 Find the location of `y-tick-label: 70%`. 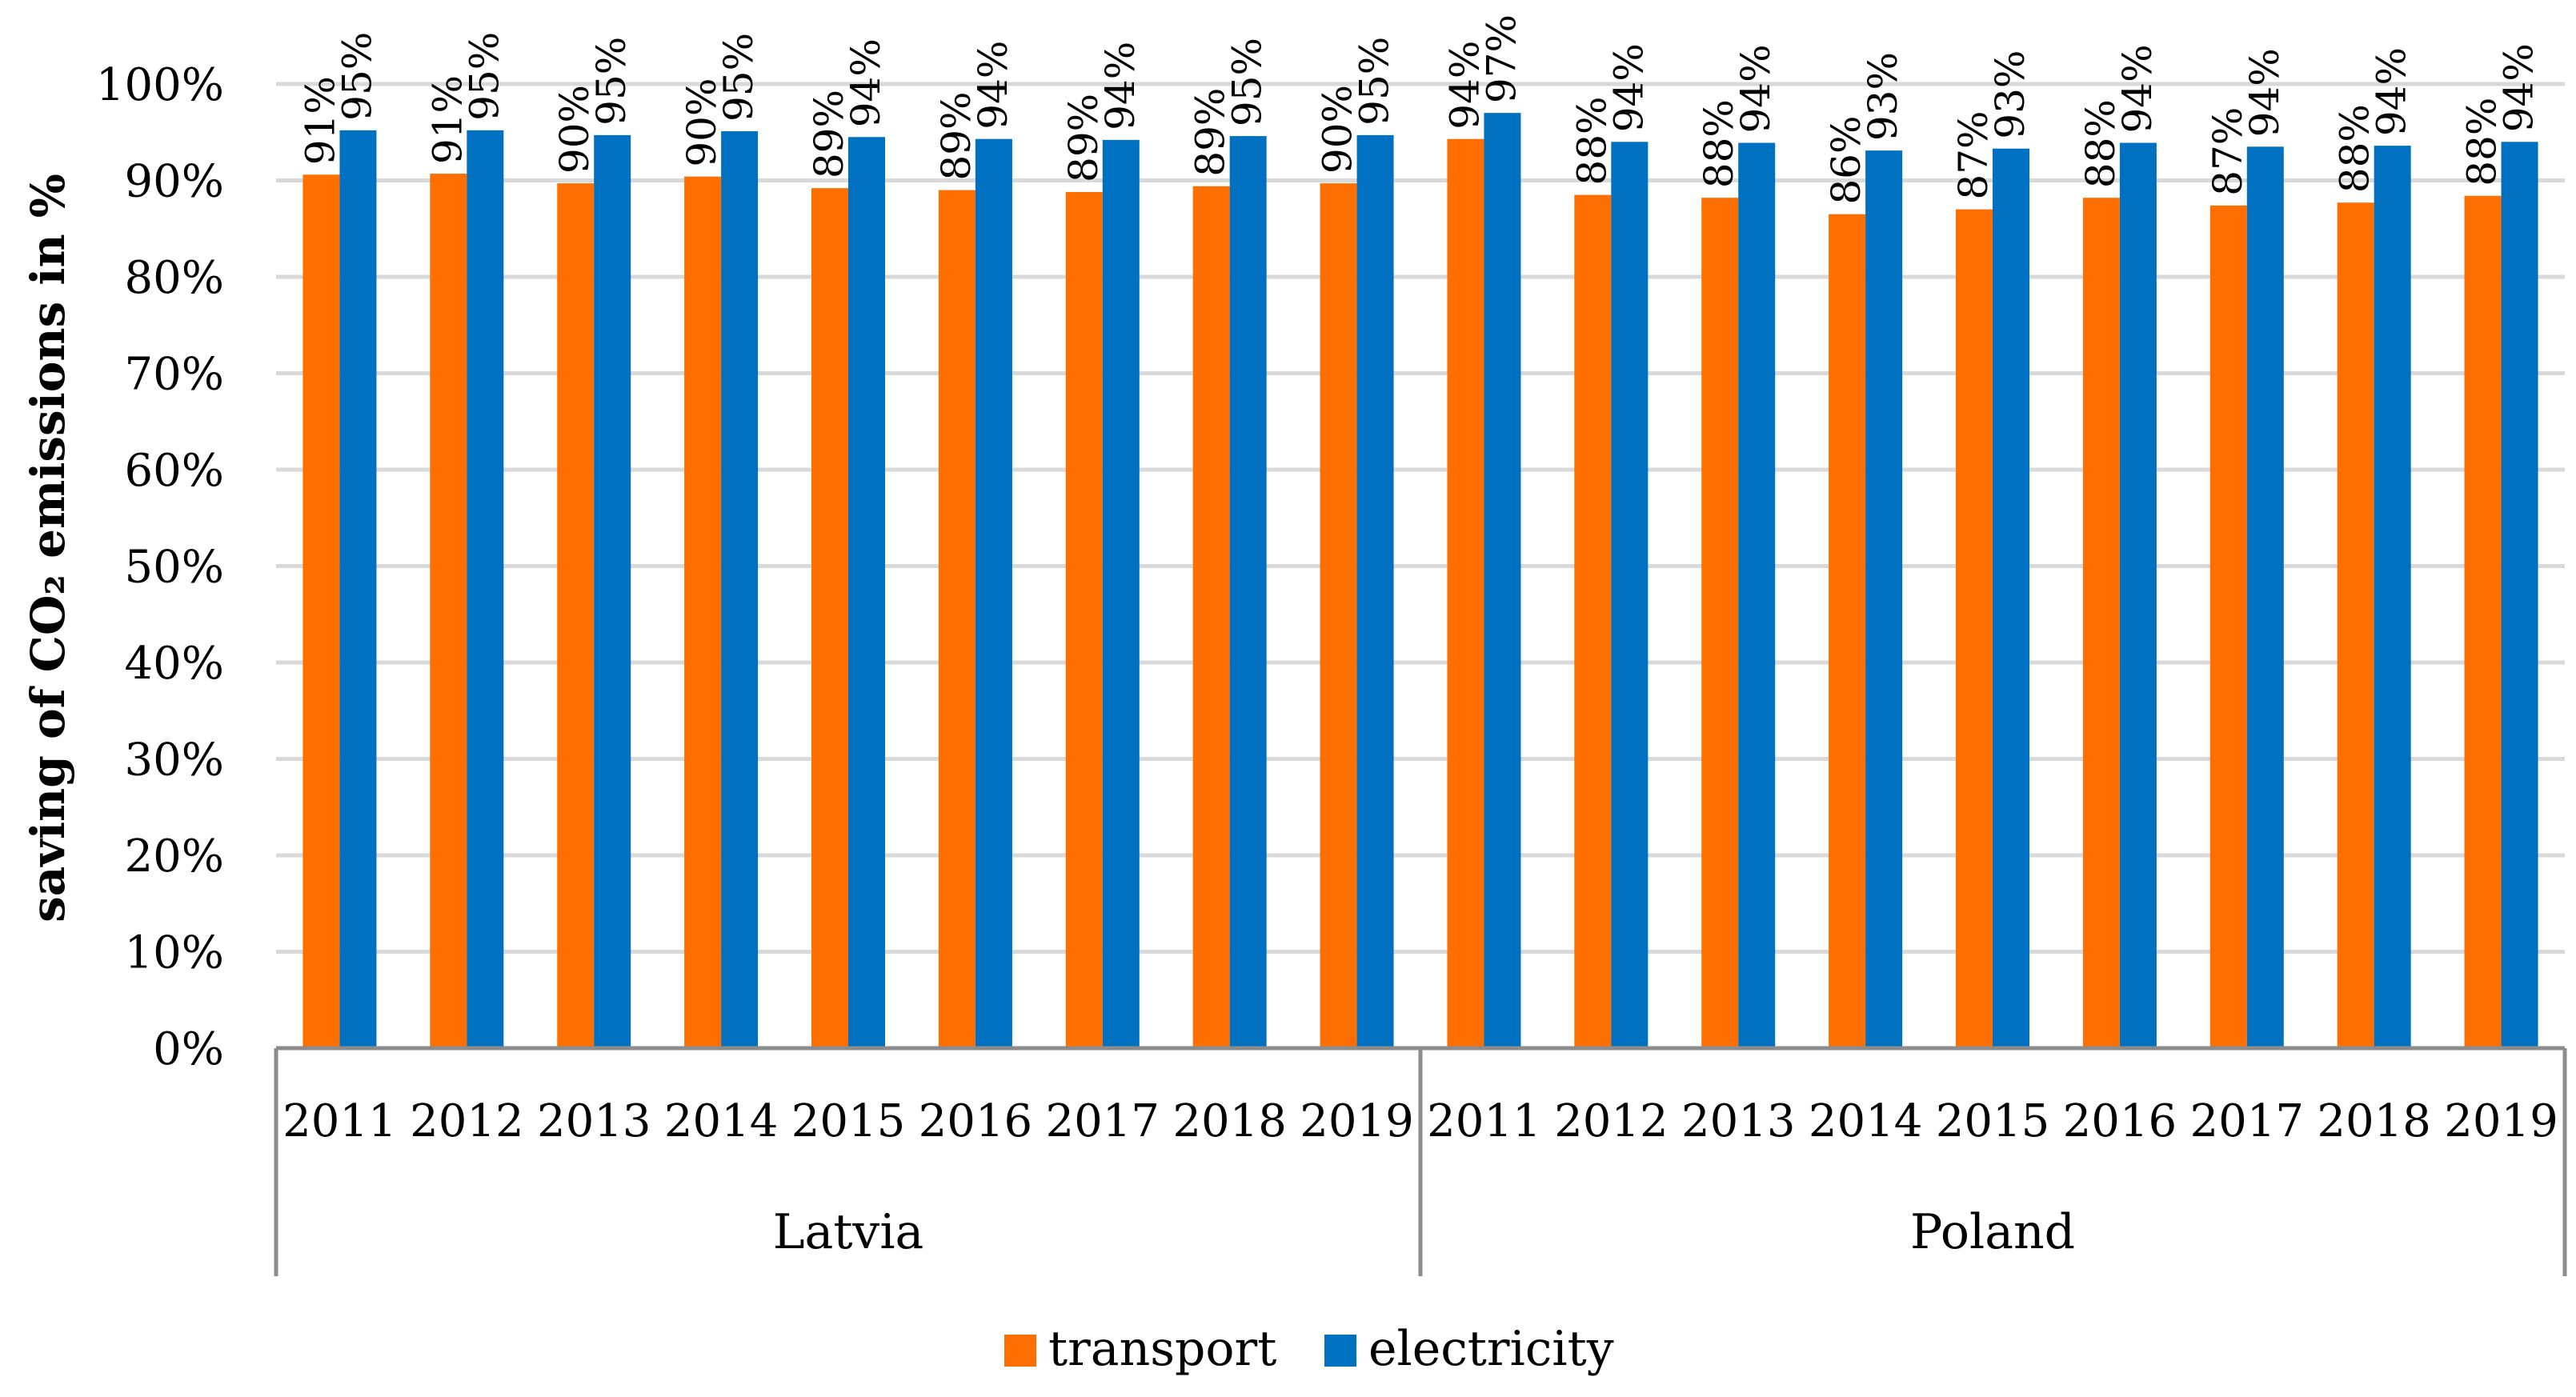

y-tick-label: 70% is located at coordinates (174, 375).